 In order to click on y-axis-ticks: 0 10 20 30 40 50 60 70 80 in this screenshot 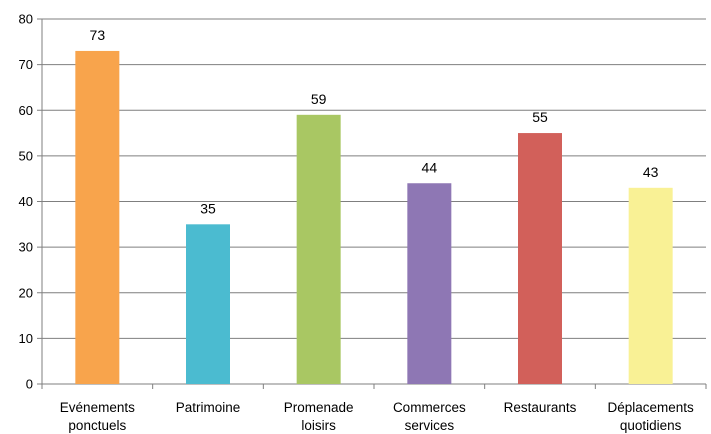, I will do `click(26, 202)`.